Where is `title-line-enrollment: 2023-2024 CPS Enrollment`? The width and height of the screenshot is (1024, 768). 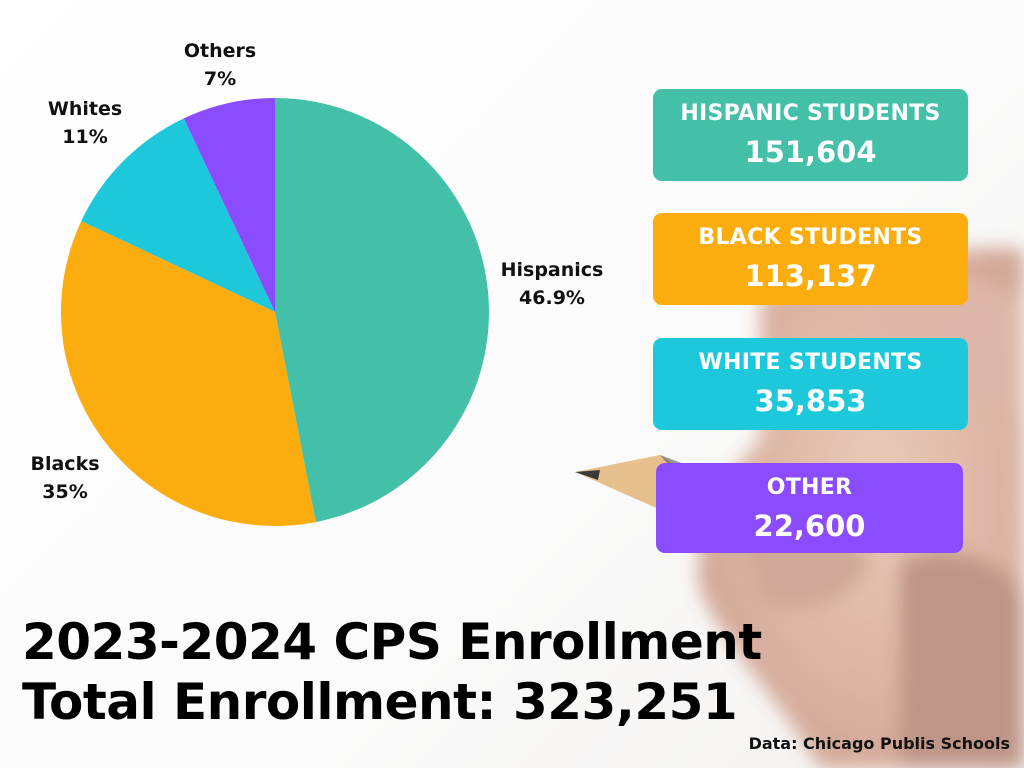 title-line-enrollment: 2023-2024 CPS Enrollment is located at coordinates (392, 642).